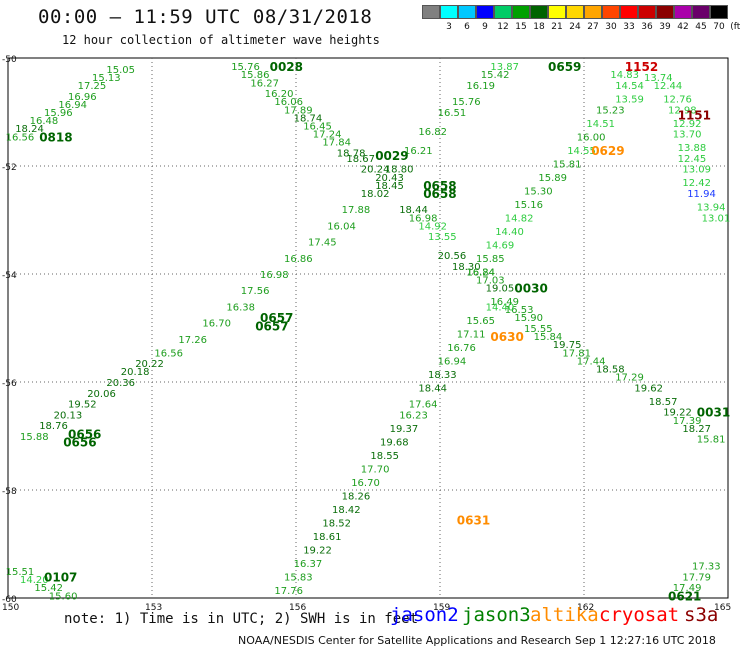  I want to click on lat-tick-label: -56, so click(9, 384).